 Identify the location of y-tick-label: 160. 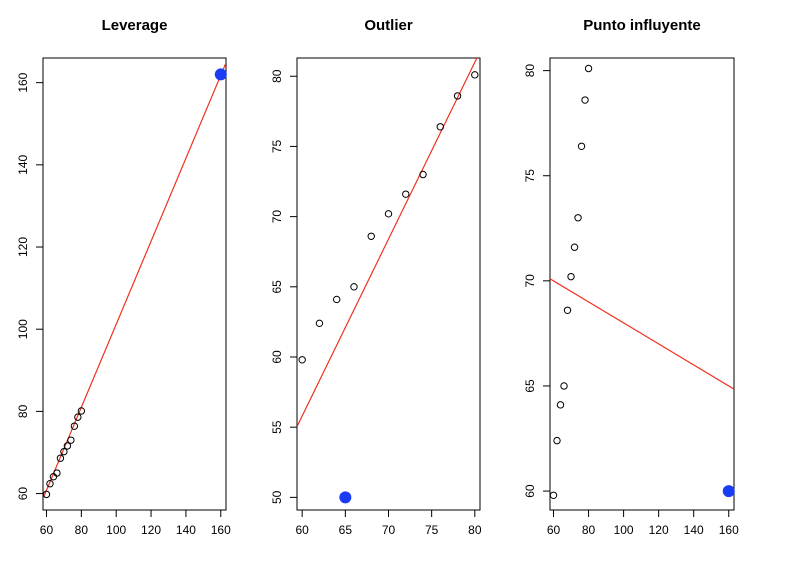
(23, 82).